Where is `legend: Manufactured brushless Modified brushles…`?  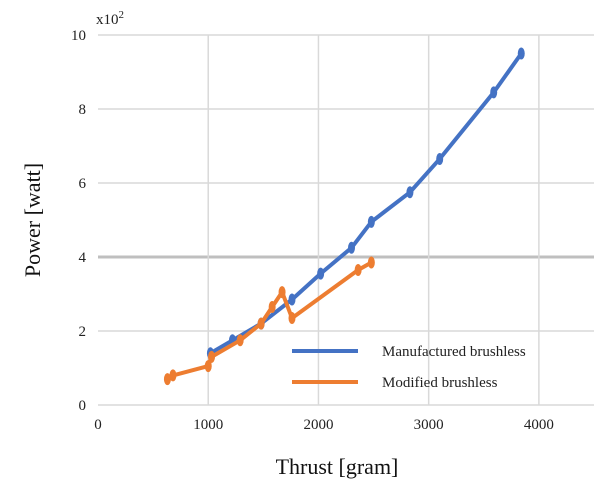
legend: Manufactured brushless Modified brushles… is located at coordinates (409, 367).